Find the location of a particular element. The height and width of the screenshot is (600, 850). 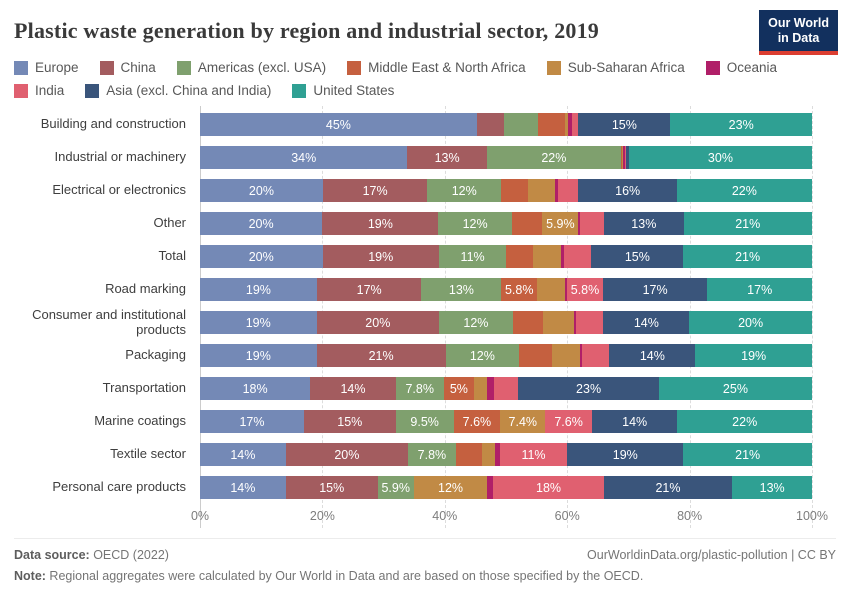

legend-item: China is located at coordinates (127, 67).